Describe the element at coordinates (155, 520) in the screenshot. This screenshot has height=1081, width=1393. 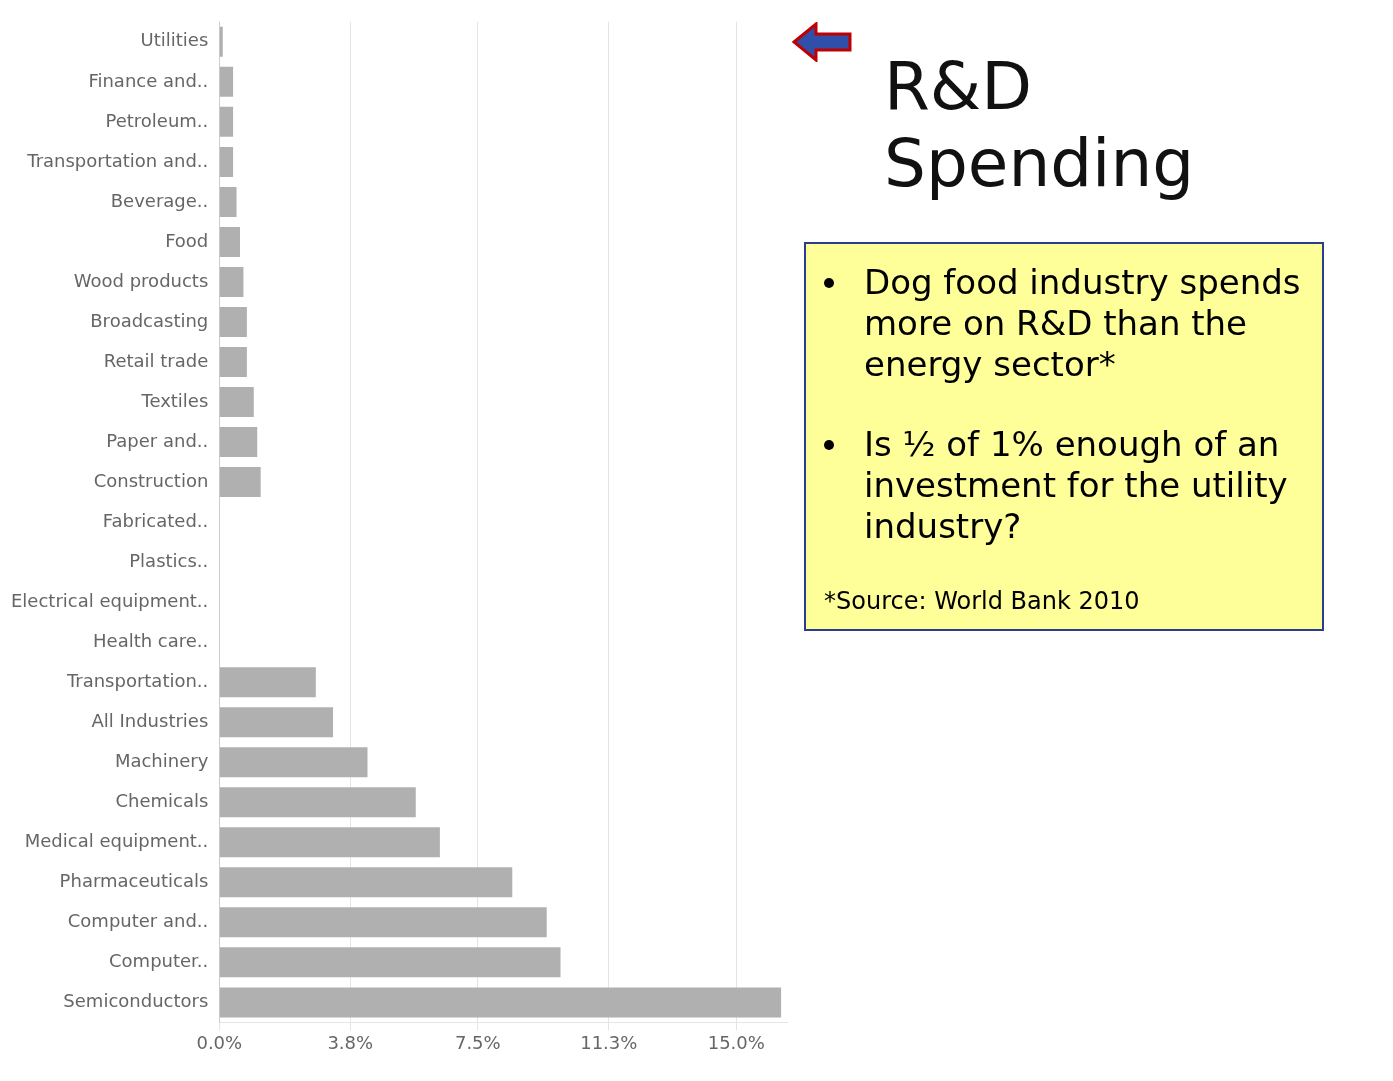
I see `y-tick-label: Fabricated..` at that location.